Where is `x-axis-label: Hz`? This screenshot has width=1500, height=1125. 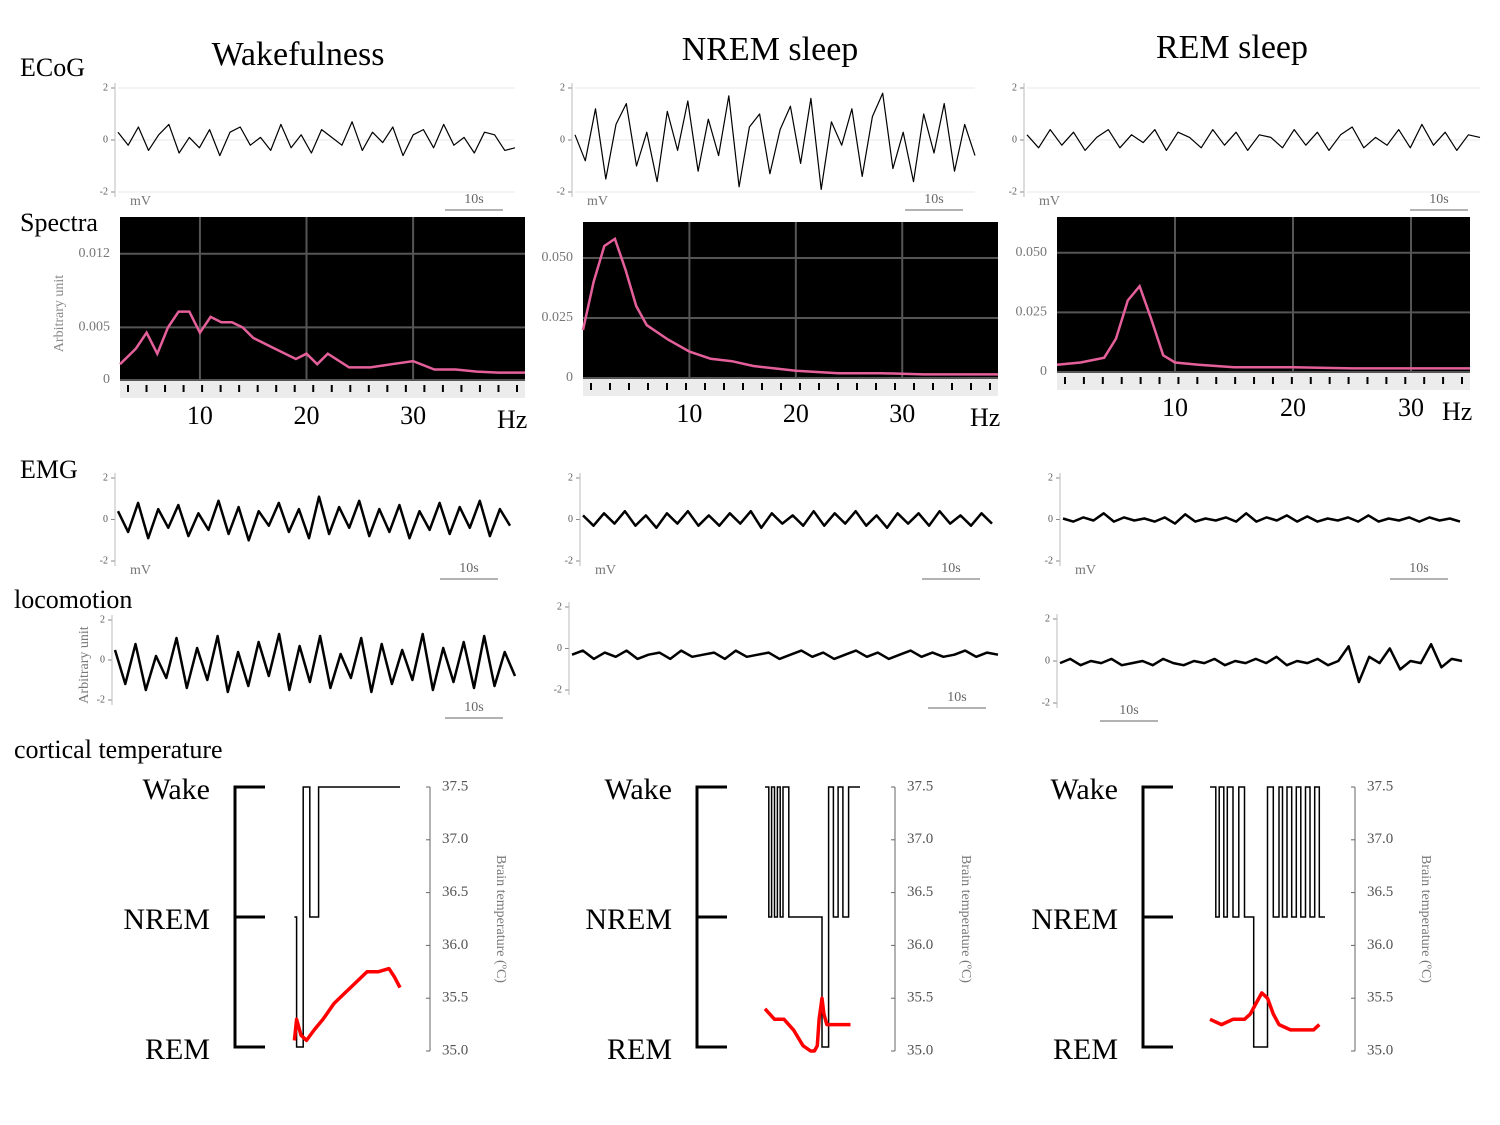 x-axis-label: Hz is located at coordinates (512, 419).